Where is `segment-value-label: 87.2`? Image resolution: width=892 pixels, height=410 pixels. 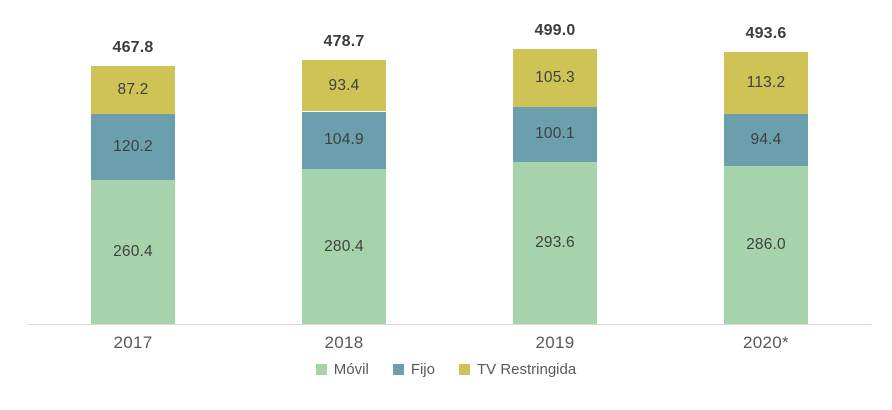 segment-value-label: 87.2 is located at coordinates (133, 90).